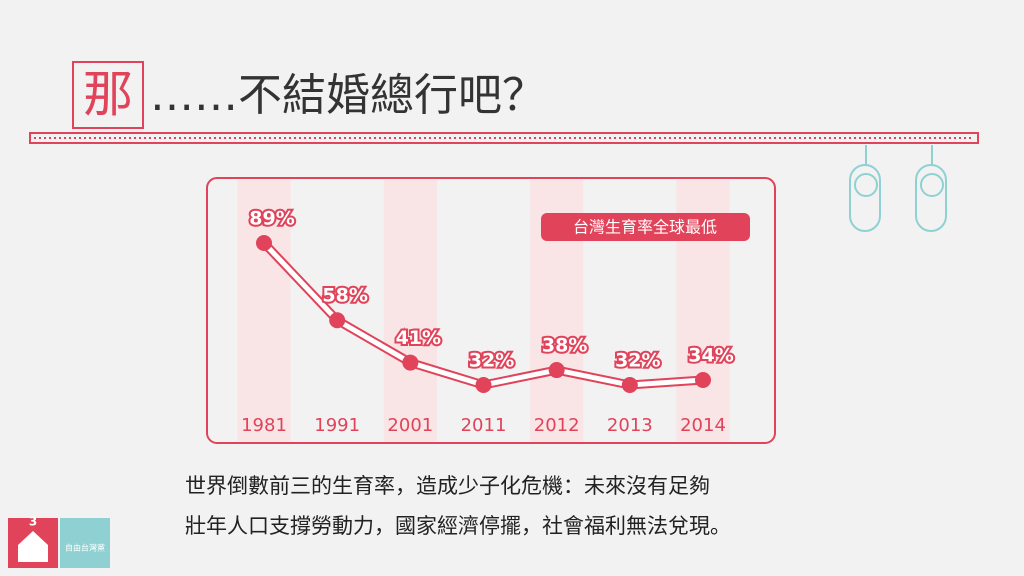  I want to click on title: ……不結婚總行吧？, so click(348, 95).